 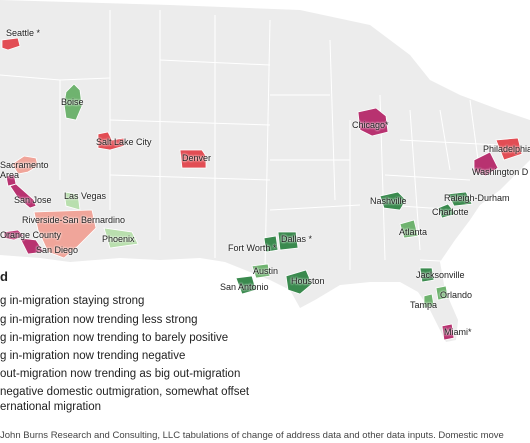 I want to click on label-raleigh-durham: Raleigh-Durham, so click(x=477, y=198).